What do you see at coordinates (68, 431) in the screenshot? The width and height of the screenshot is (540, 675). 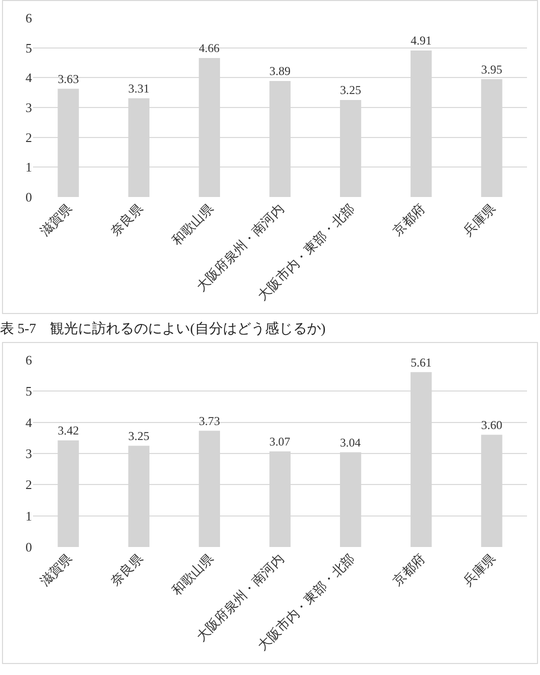 I see `data-label: 3.42` at bounding box center [68, 431].